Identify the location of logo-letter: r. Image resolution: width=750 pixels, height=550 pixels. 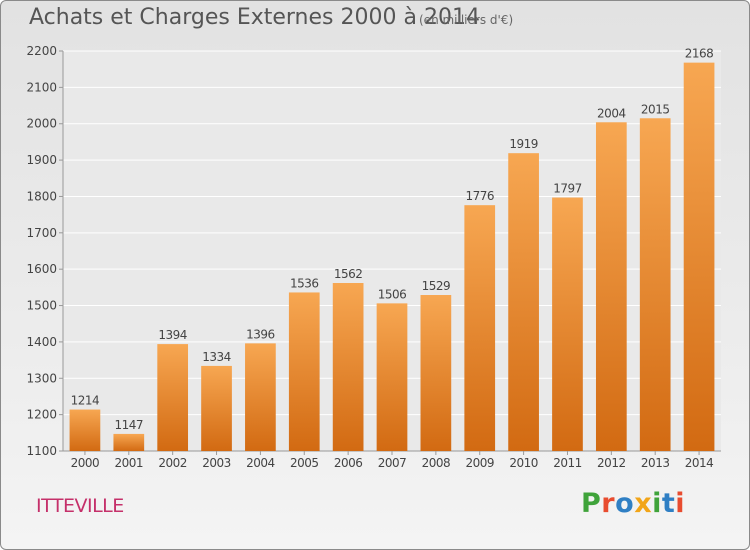
(608, 503).